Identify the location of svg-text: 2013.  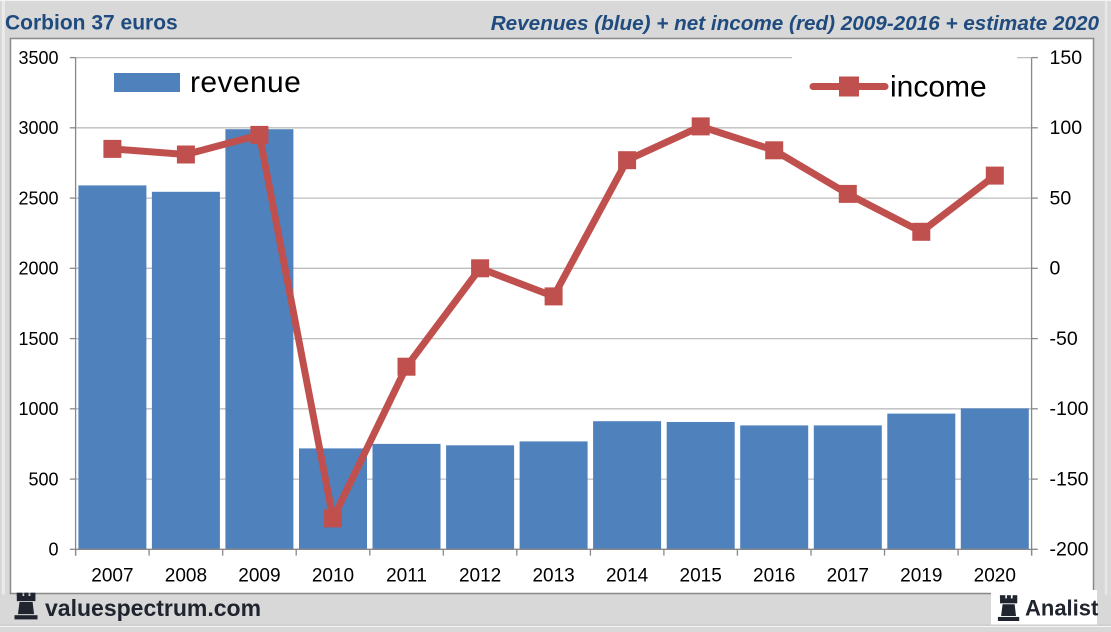
(553, 576).